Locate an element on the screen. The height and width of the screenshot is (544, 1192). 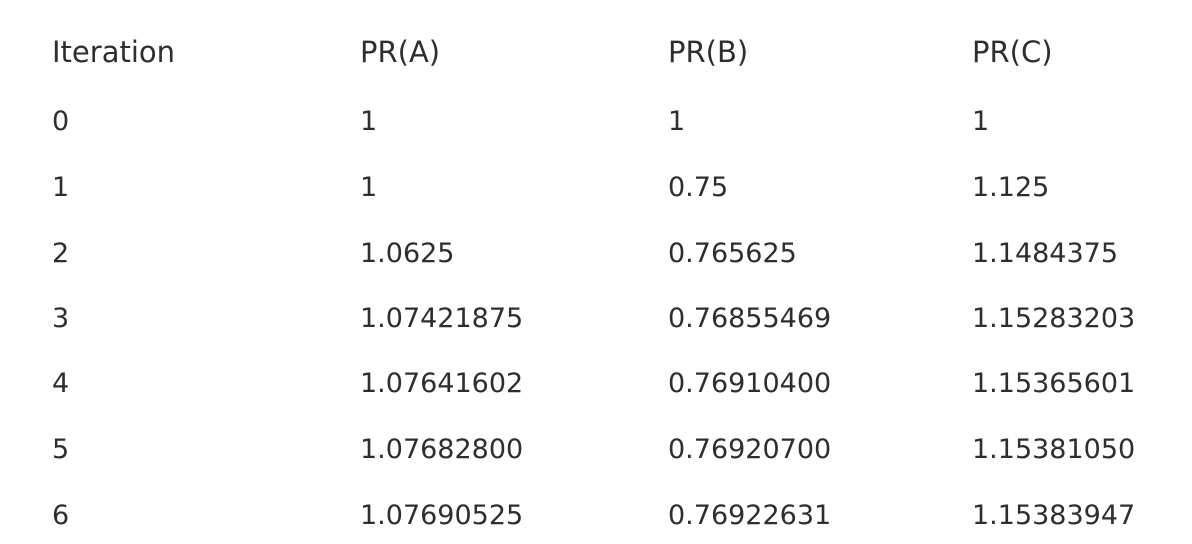
cell-iteration: 6 is located at coordinates (61, 515).